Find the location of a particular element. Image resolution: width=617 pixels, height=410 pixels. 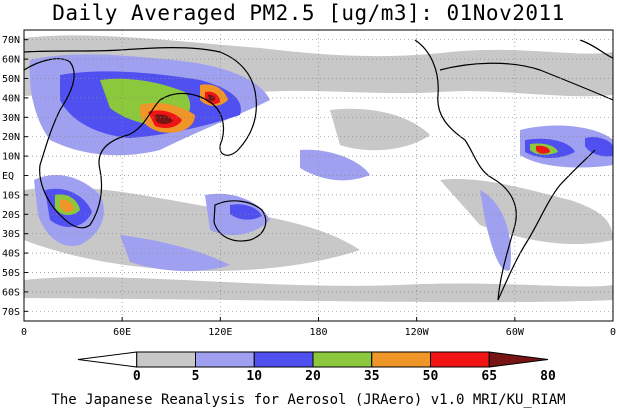

lat-label: 50N is located at coordinates (11, 79).